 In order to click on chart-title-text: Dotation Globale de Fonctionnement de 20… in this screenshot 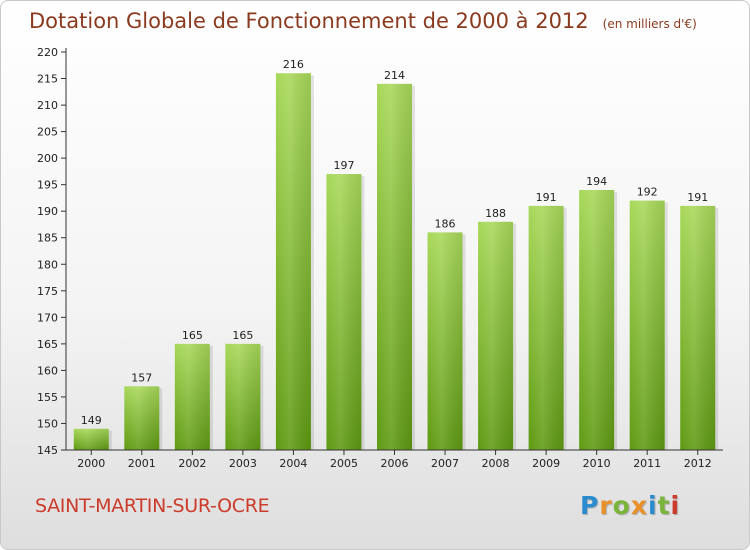, I will do `click(309, 21)`.